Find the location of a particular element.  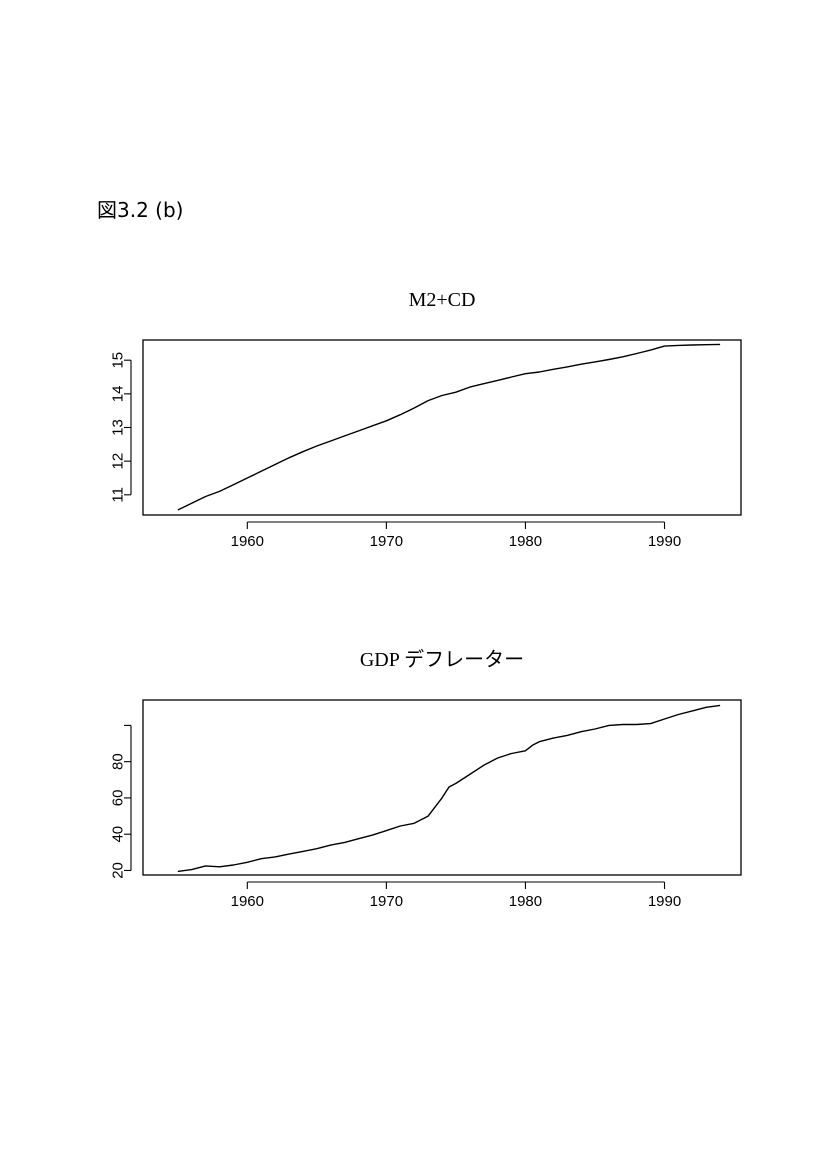

chart-title: M2+CD is located at coordinates (442, 300).